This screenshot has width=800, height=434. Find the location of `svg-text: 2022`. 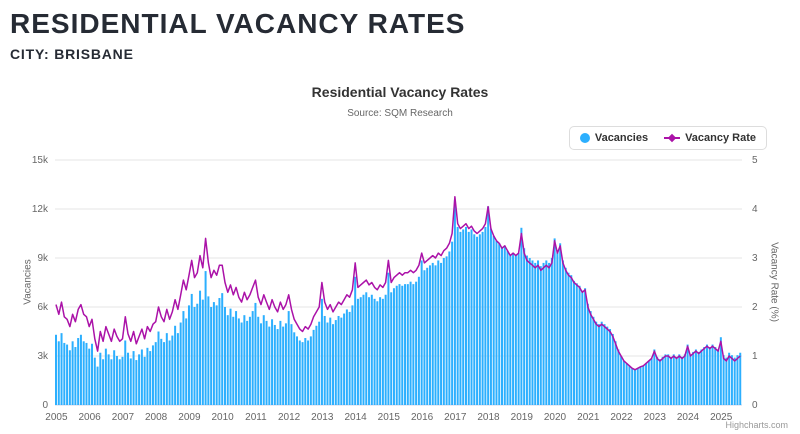

svg-text: 2022 is located at coordinates (621, 417).